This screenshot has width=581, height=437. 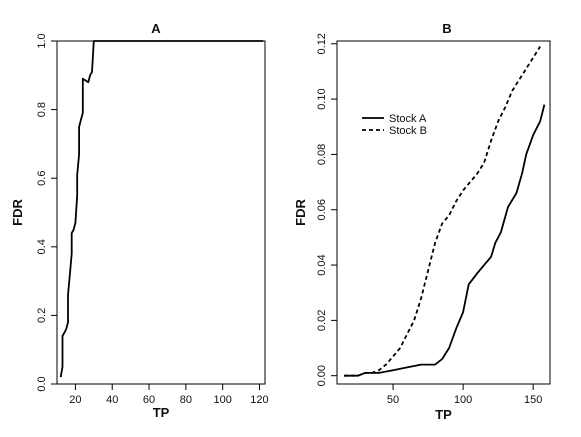 What do you see at coordinates (259, 400) in the screenshot?
I see `x-tick-label: 120` at bounding box center [259, 400].